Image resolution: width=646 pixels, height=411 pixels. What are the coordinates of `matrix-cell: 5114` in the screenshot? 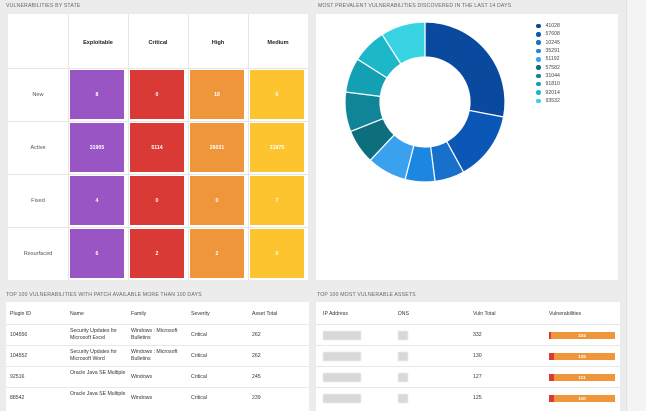 It's located at (157, 147).